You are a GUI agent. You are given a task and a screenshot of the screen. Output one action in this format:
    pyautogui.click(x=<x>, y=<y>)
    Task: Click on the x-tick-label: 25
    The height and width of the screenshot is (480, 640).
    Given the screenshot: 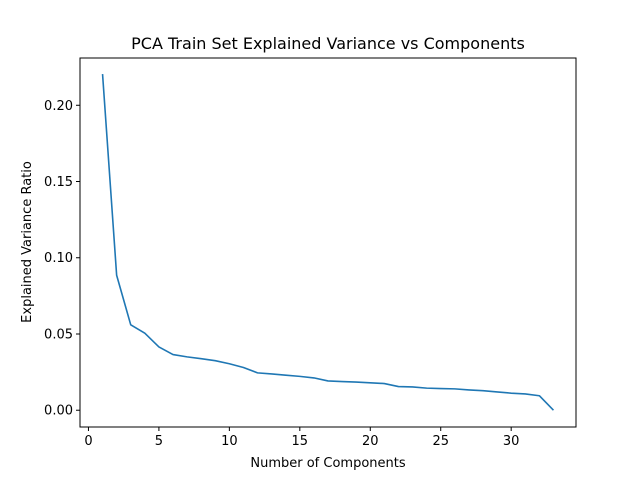 What is the action you would take?
    pyautogui.click(x=440, y=441)
    